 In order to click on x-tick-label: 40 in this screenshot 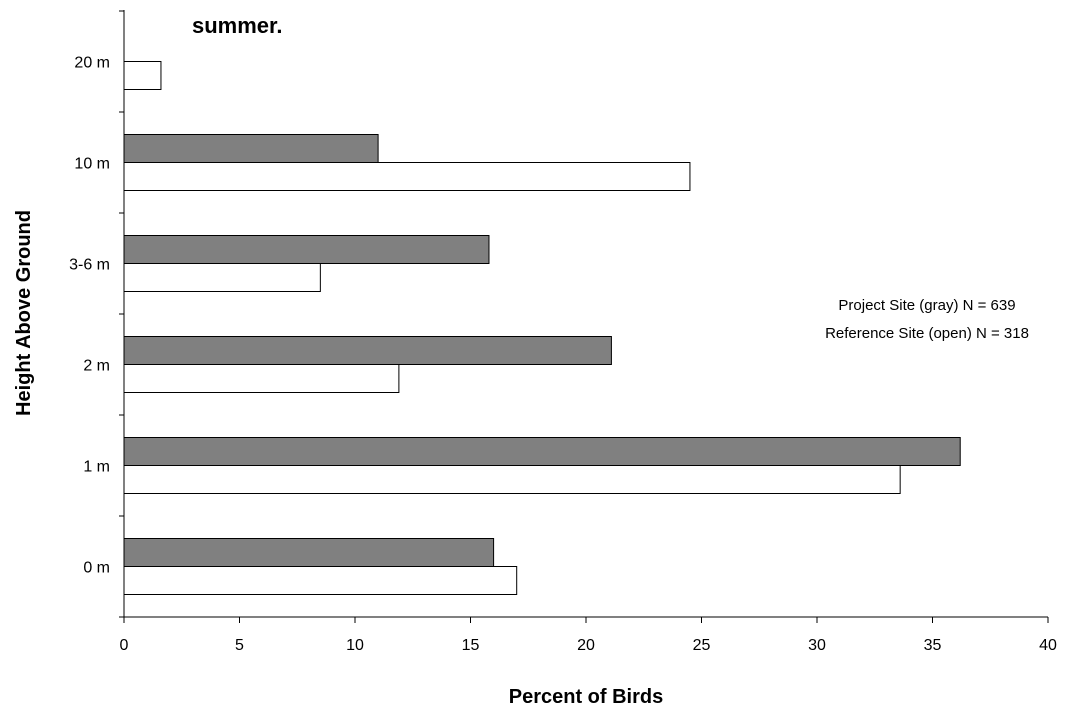, I will do `click(1048, 645)`.